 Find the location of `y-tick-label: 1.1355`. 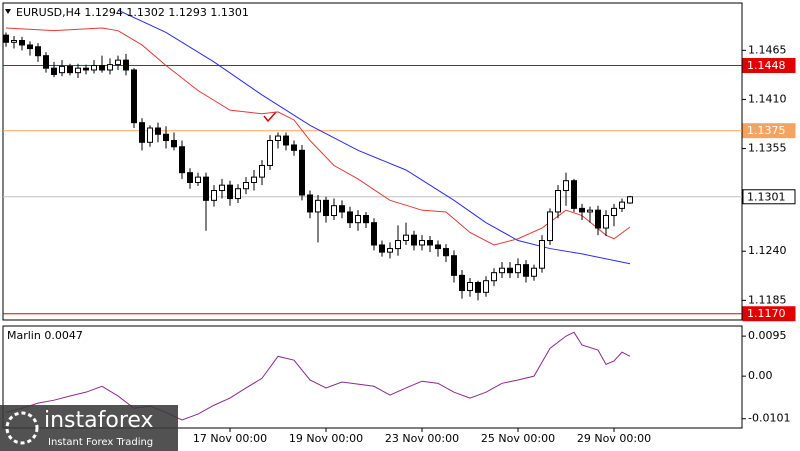

y-tick-label: 1.1355 is located at coordinates (767, 148).